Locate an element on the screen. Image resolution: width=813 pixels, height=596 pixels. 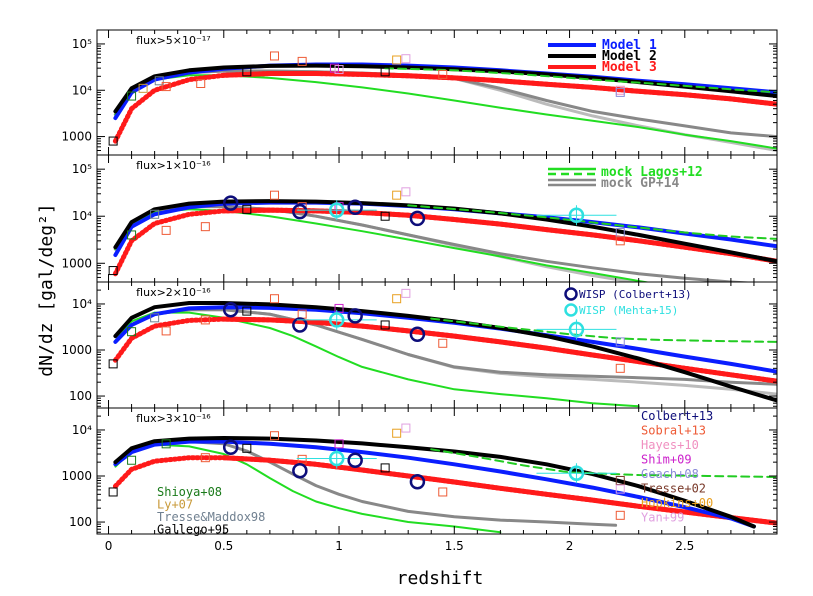
legend-label-mock: mock Lagos+12 is located at coordinates (652, 172).